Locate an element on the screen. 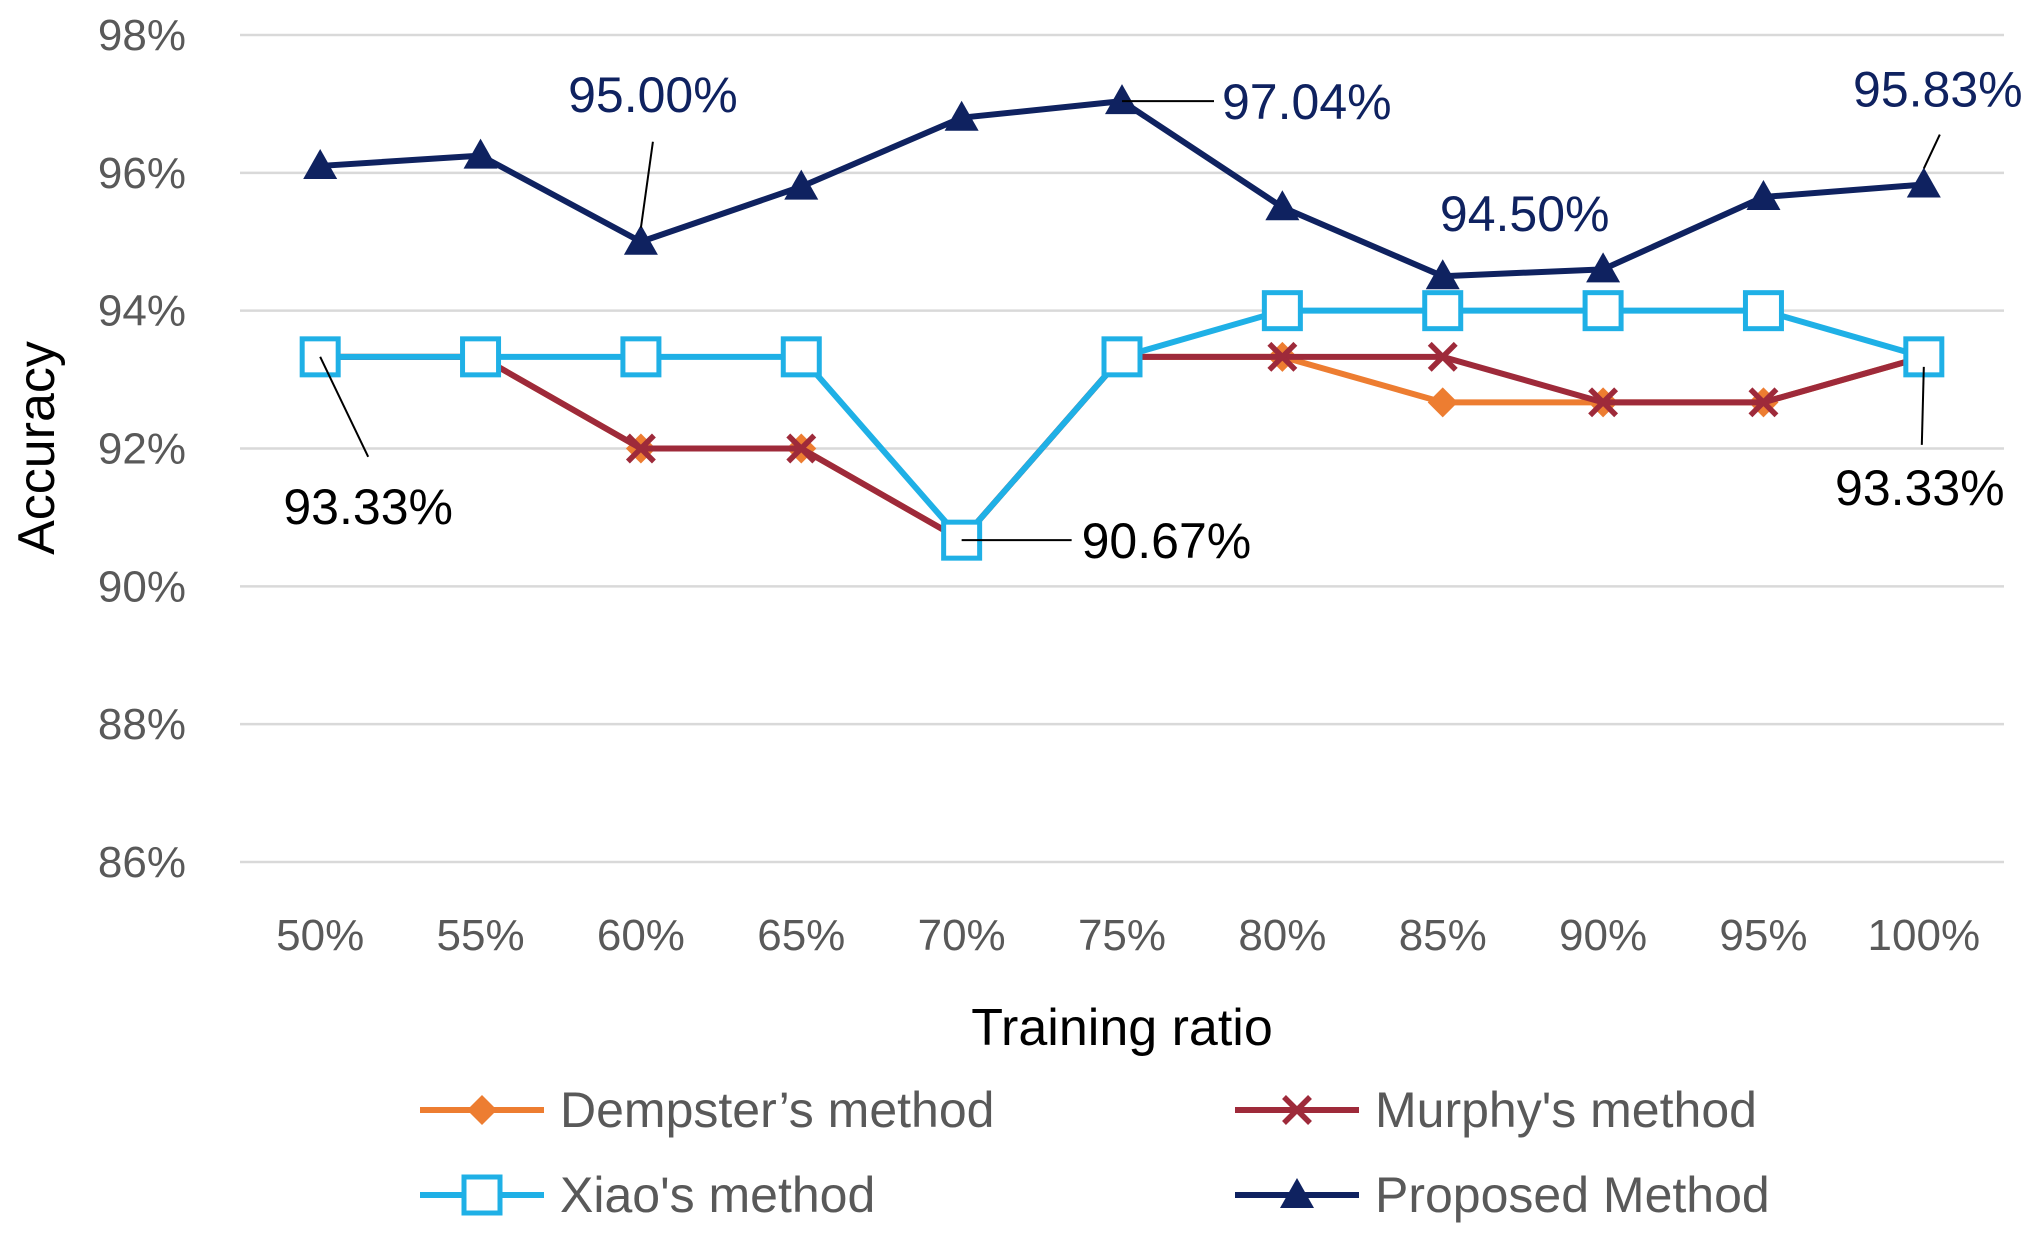  x-axis-title: Training ratio is located at coordinates (1122, 1028).